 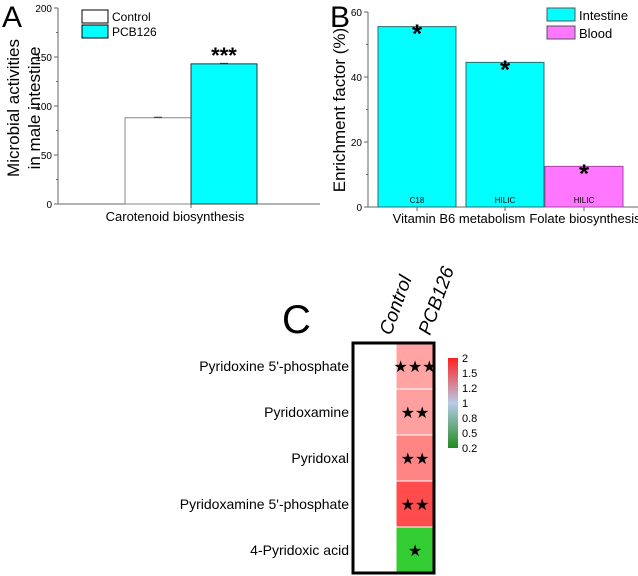 What do you see at coordinates (175, 216) in the screenshot?
I see `panel-a-xtick-label: Carotenoid biosynthesis` at bounding box center [175, 216].